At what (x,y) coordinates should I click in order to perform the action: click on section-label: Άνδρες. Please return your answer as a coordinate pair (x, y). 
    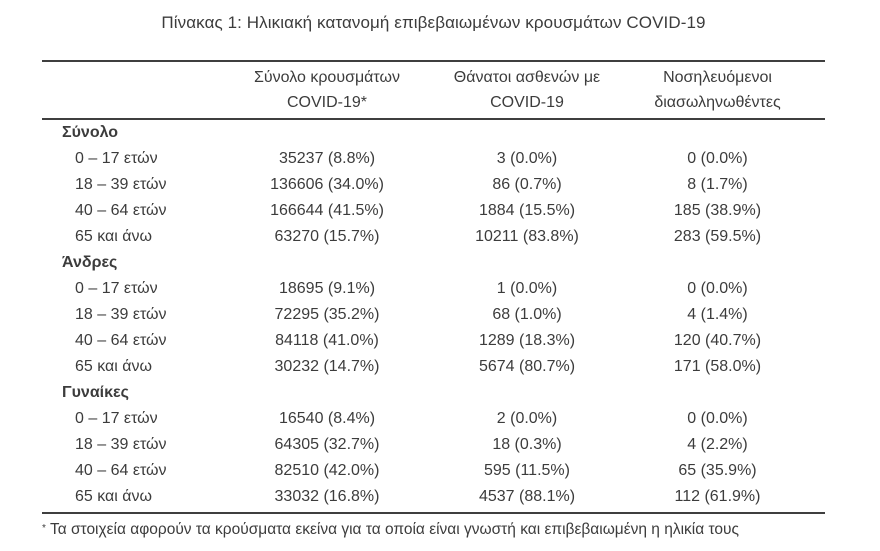
    Looking at the image, I should click on (90, 262).